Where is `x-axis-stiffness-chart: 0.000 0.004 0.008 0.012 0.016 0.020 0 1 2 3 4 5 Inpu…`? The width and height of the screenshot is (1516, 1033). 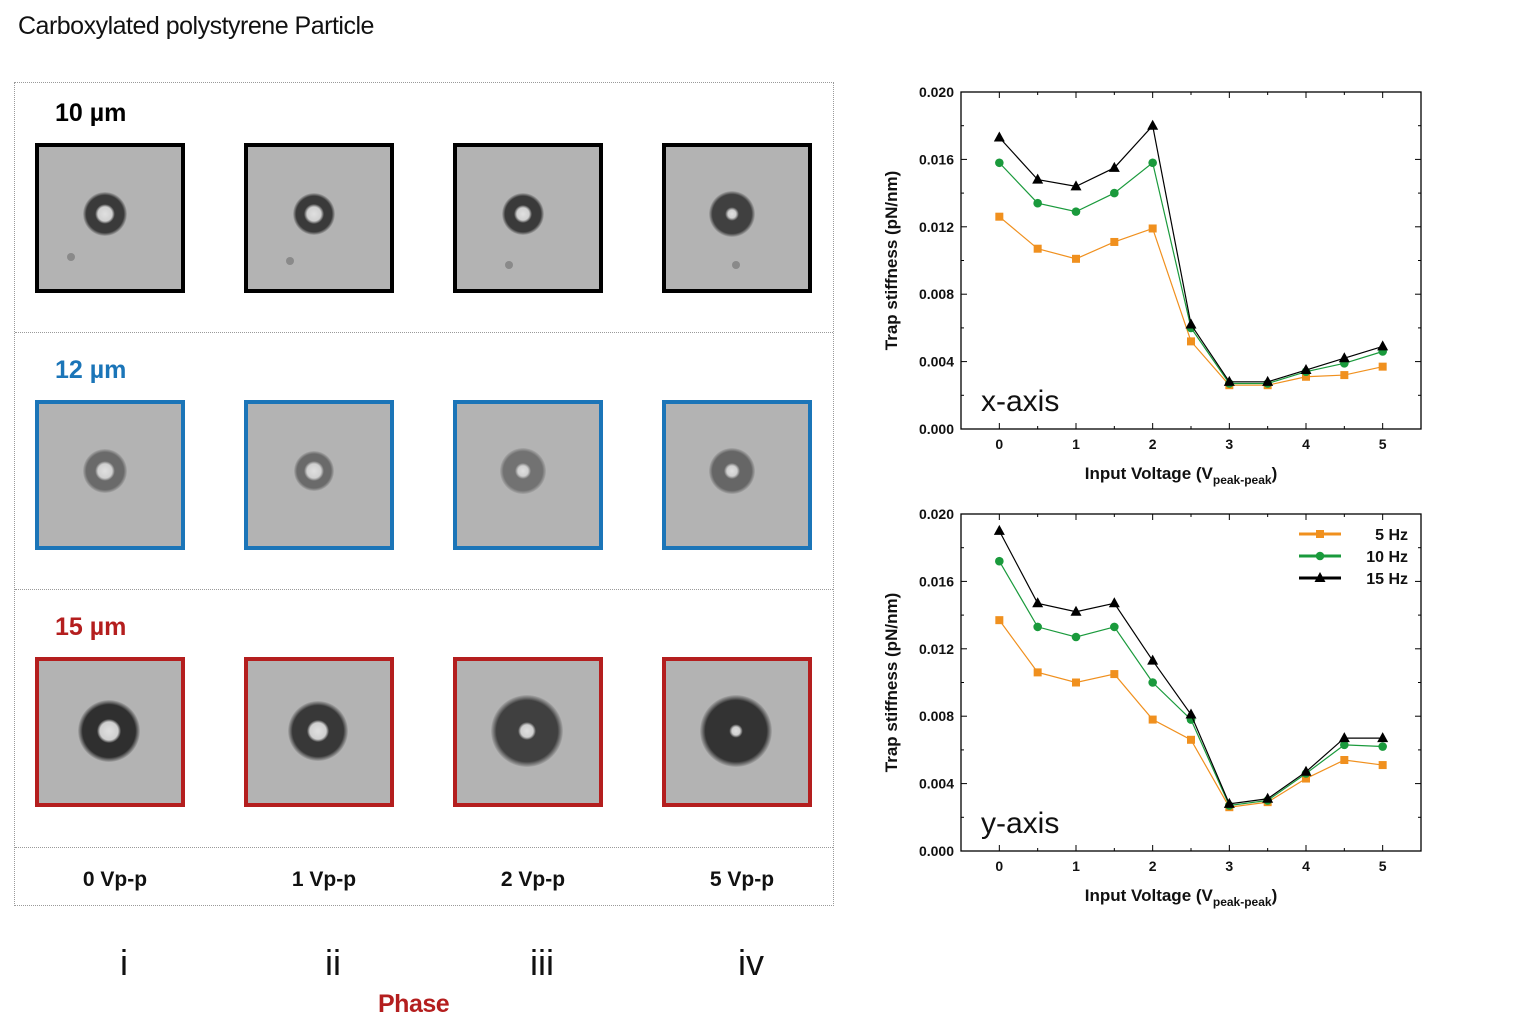
x-axis-stiffness-chart: 0.000 0.004 0.008 0.012 0.016 0.020 0 1 2 3 4 5 Inpu… is located at coordinates (1152, 285).